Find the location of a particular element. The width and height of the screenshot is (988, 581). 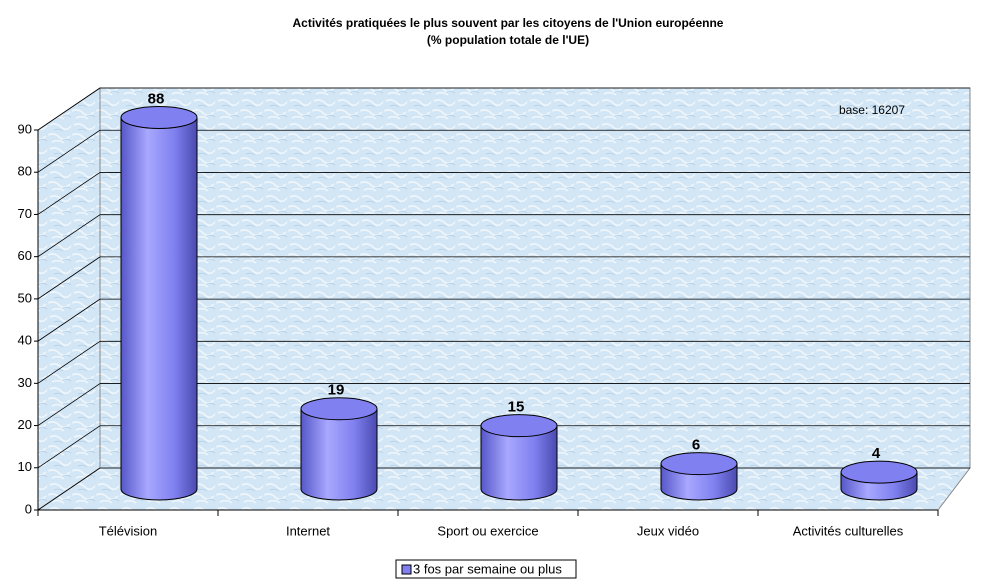

x-tick-label: Télévision is located at coordinates (128, 530).